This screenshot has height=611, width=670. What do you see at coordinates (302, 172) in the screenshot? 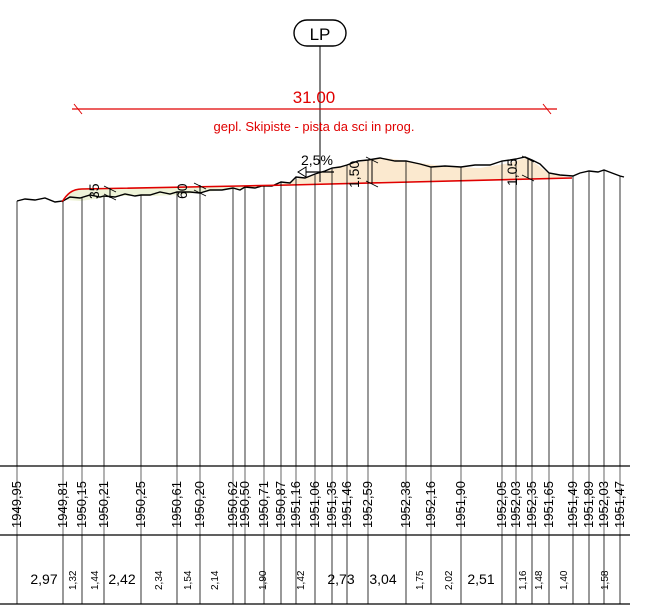
I see `slope-arrow-head` at bounding box center [302, 172].